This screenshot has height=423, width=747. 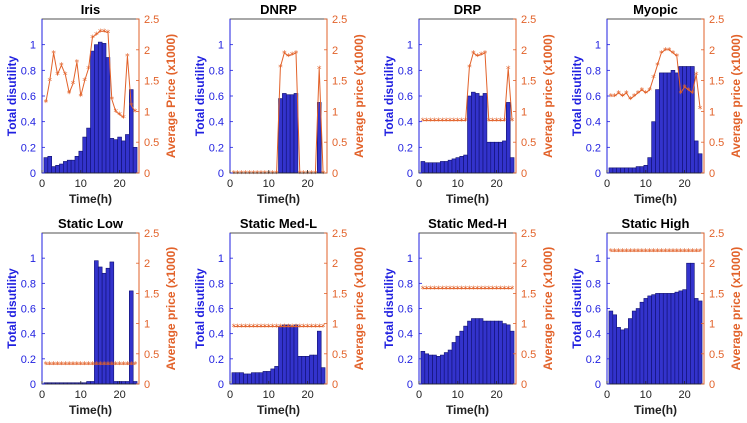 I want to click on y-right-axis-label: Average Price (x1000), so click(x=171, y=96).